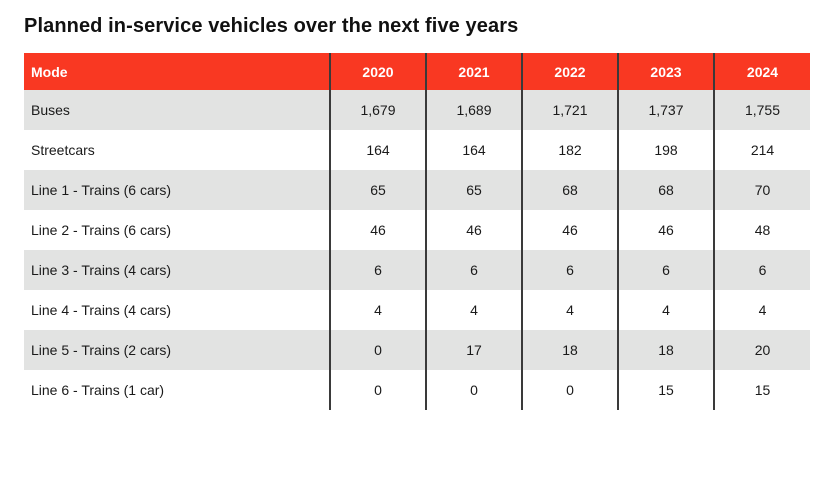  I want to click on column-header-2024: 2024, so click(761, 71).